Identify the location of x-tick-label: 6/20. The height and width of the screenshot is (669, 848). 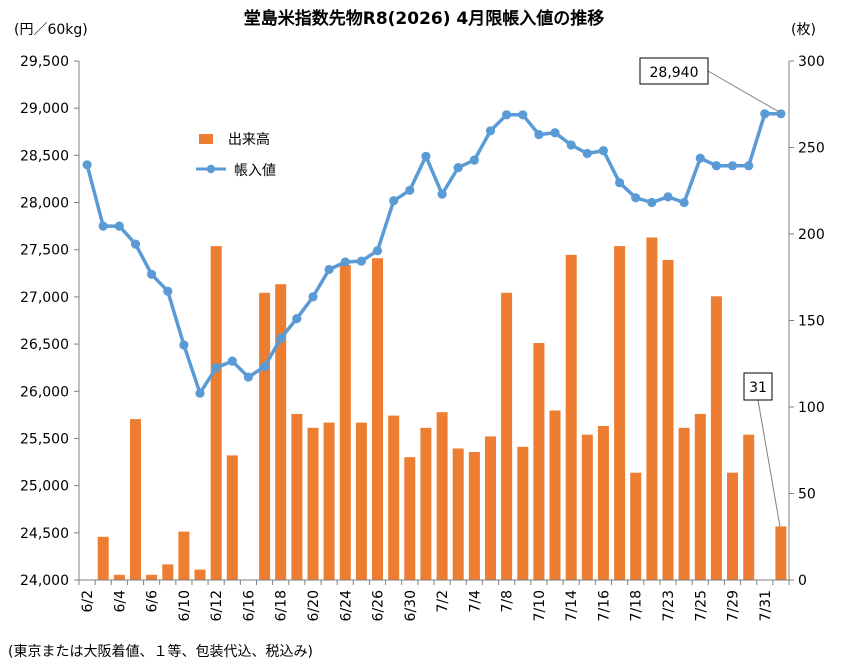
(314, 605).